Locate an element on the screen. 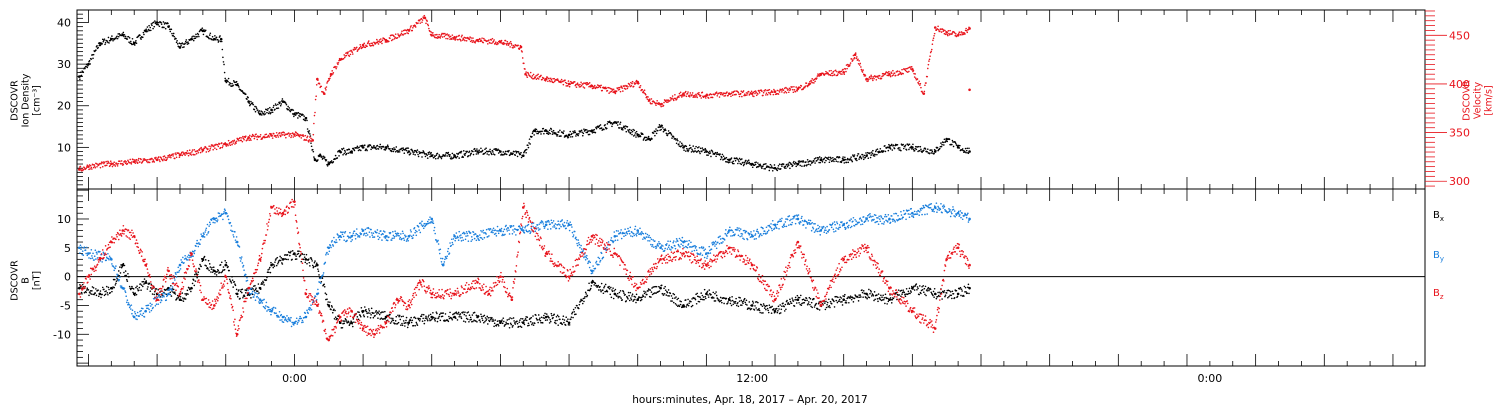 The width and height of the screenshot is (1500, 410). bottom-left-tick-label: 5 is located at coordinates (67, 248).